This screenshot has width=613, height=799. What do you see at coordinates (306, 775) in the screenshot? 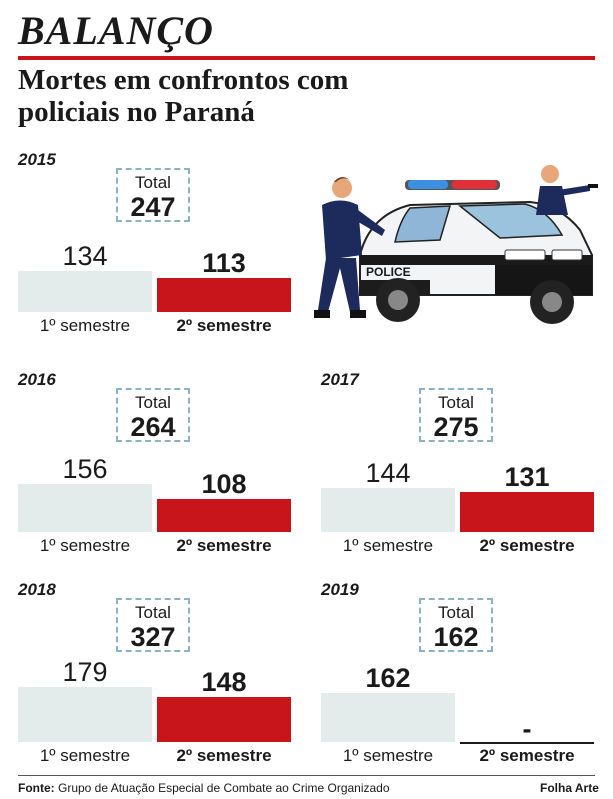
I see `footer-rule` at bounding box center [306, 775].